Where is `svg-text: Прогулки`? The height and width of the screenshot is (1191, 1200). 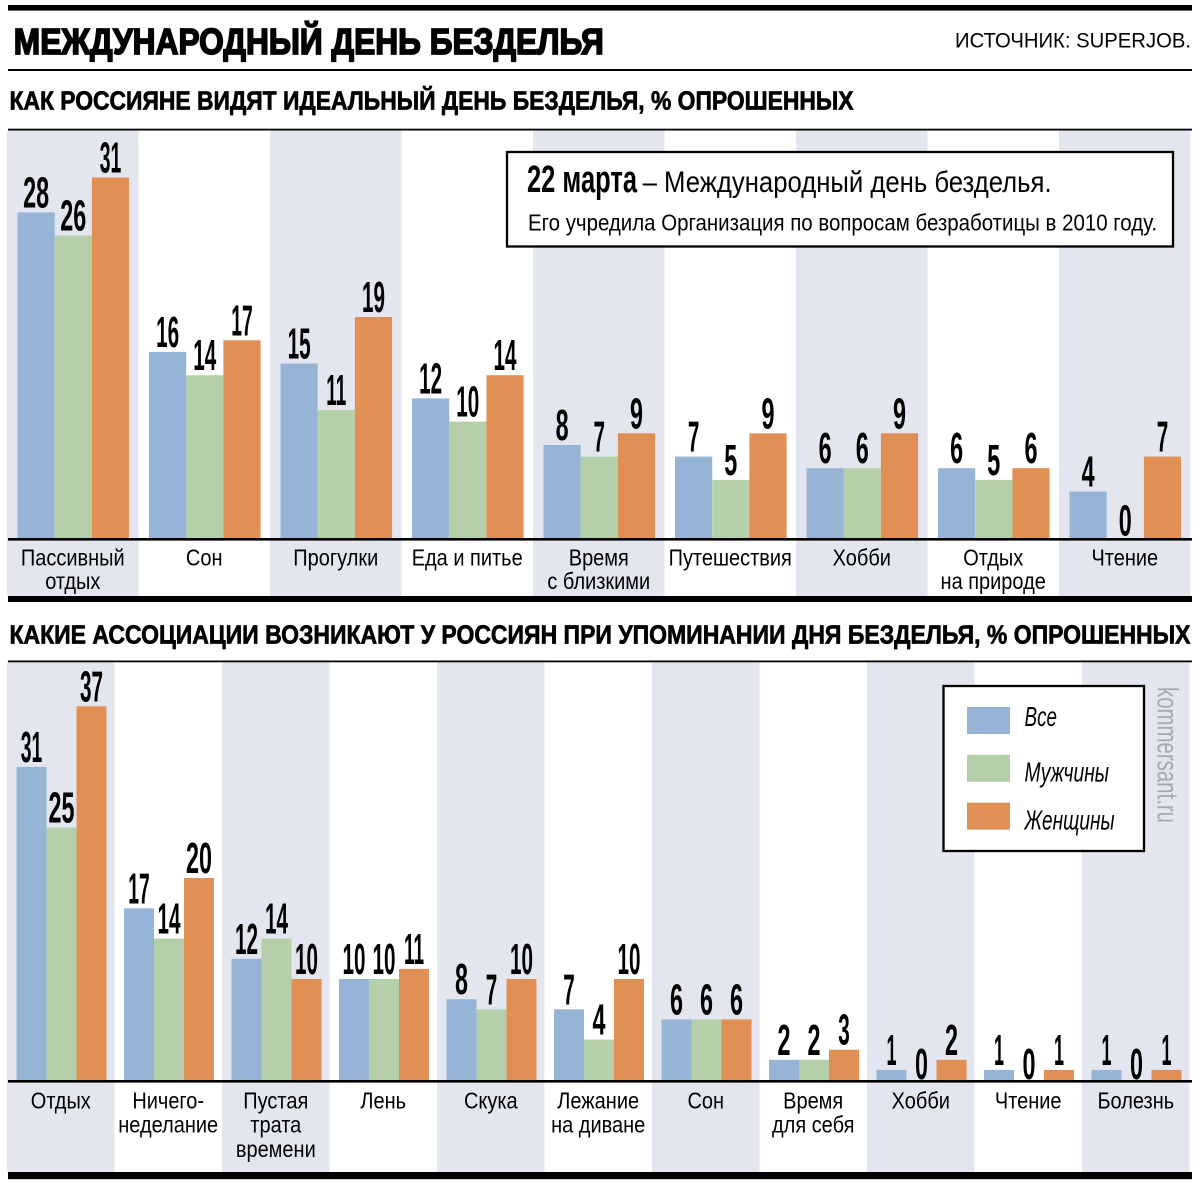
svg-text: Прогулки is located at coordinates (335, 558).